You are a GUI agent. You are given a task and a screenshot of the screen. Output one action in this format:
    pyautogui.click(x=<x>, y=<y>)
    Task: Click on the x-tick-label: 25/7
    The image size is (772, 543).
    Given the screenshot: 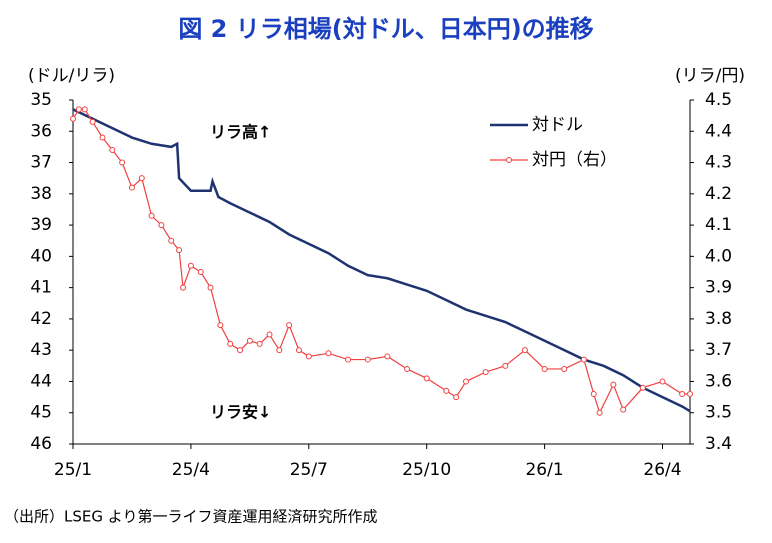 What is the action you would take?
    pyautogui.click(x=309, y=470)
    